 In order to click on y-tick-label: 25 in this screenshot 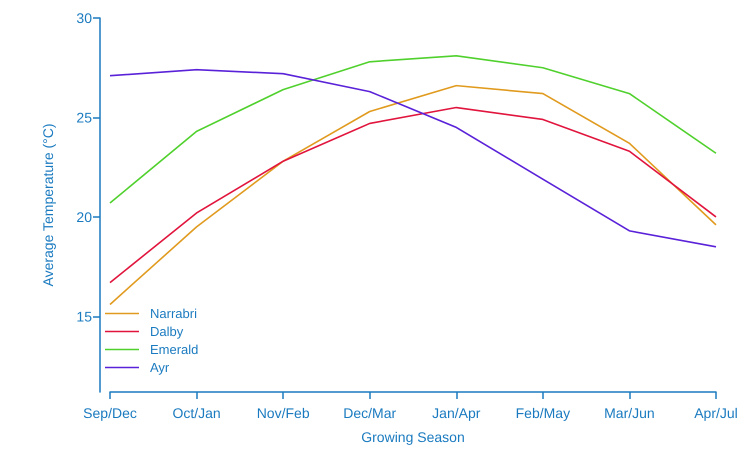, I will do `click(84, 117)`.